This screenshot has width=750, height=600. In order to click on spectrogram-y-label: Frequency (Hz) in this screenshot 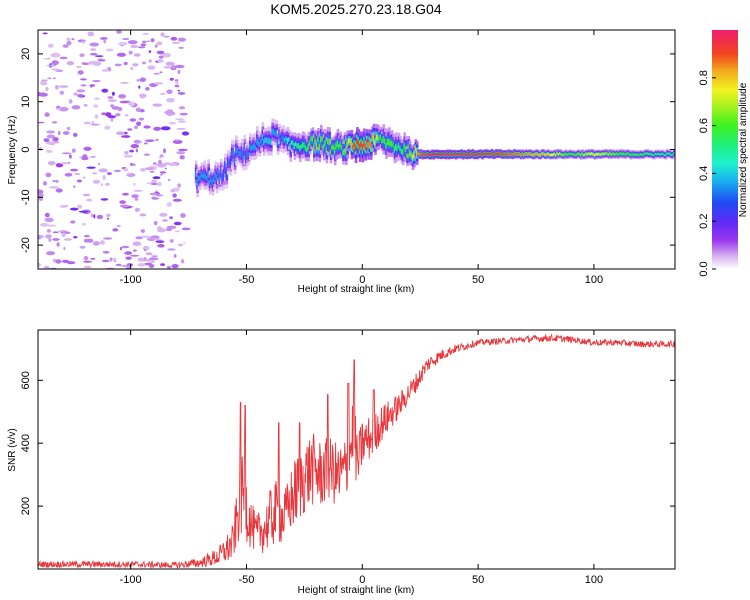, I will do `click(12, 150)`.